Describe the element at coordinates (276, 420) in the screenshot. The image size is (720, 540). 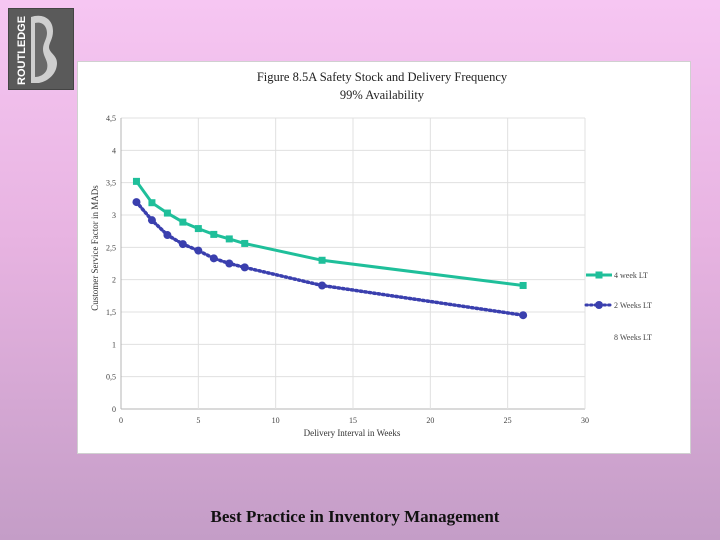
I see `x-tick-label: 10` at that location.